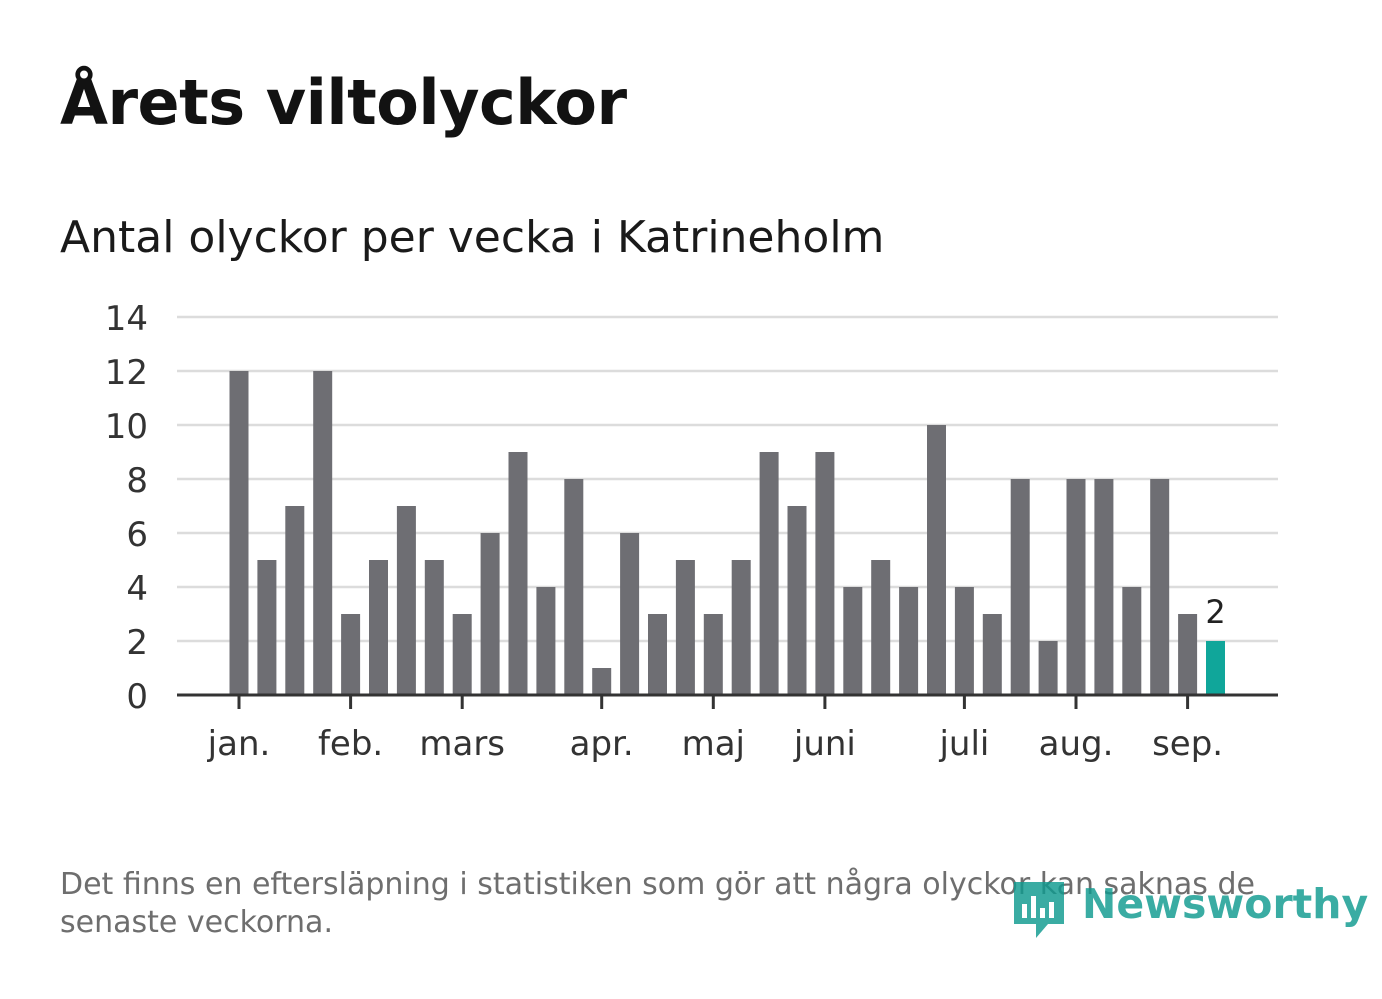  I want to click on x-tick-label: aug., so click(1076, 744).